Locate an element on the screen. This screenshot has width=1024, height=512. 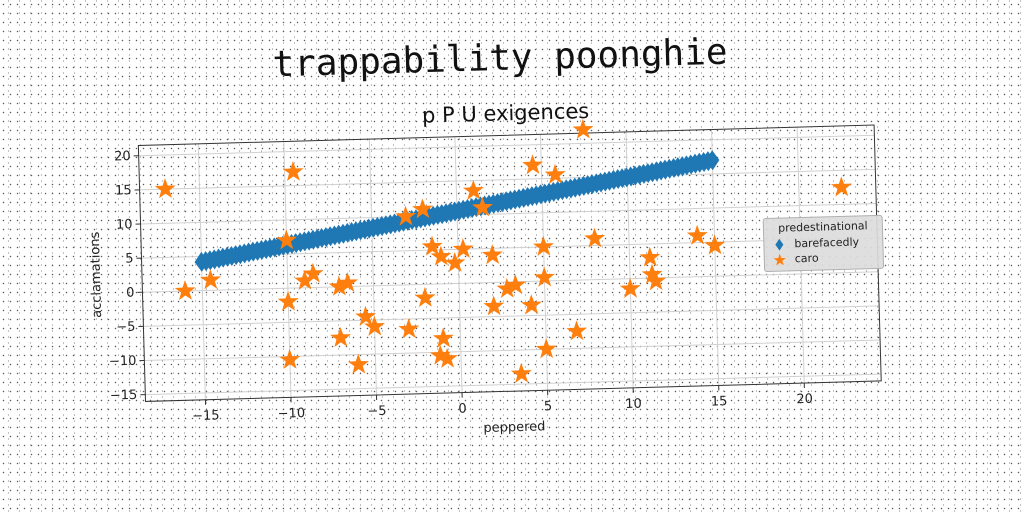
legend-label-barefacedly: barefacedly is located at coordinates (827, 243).